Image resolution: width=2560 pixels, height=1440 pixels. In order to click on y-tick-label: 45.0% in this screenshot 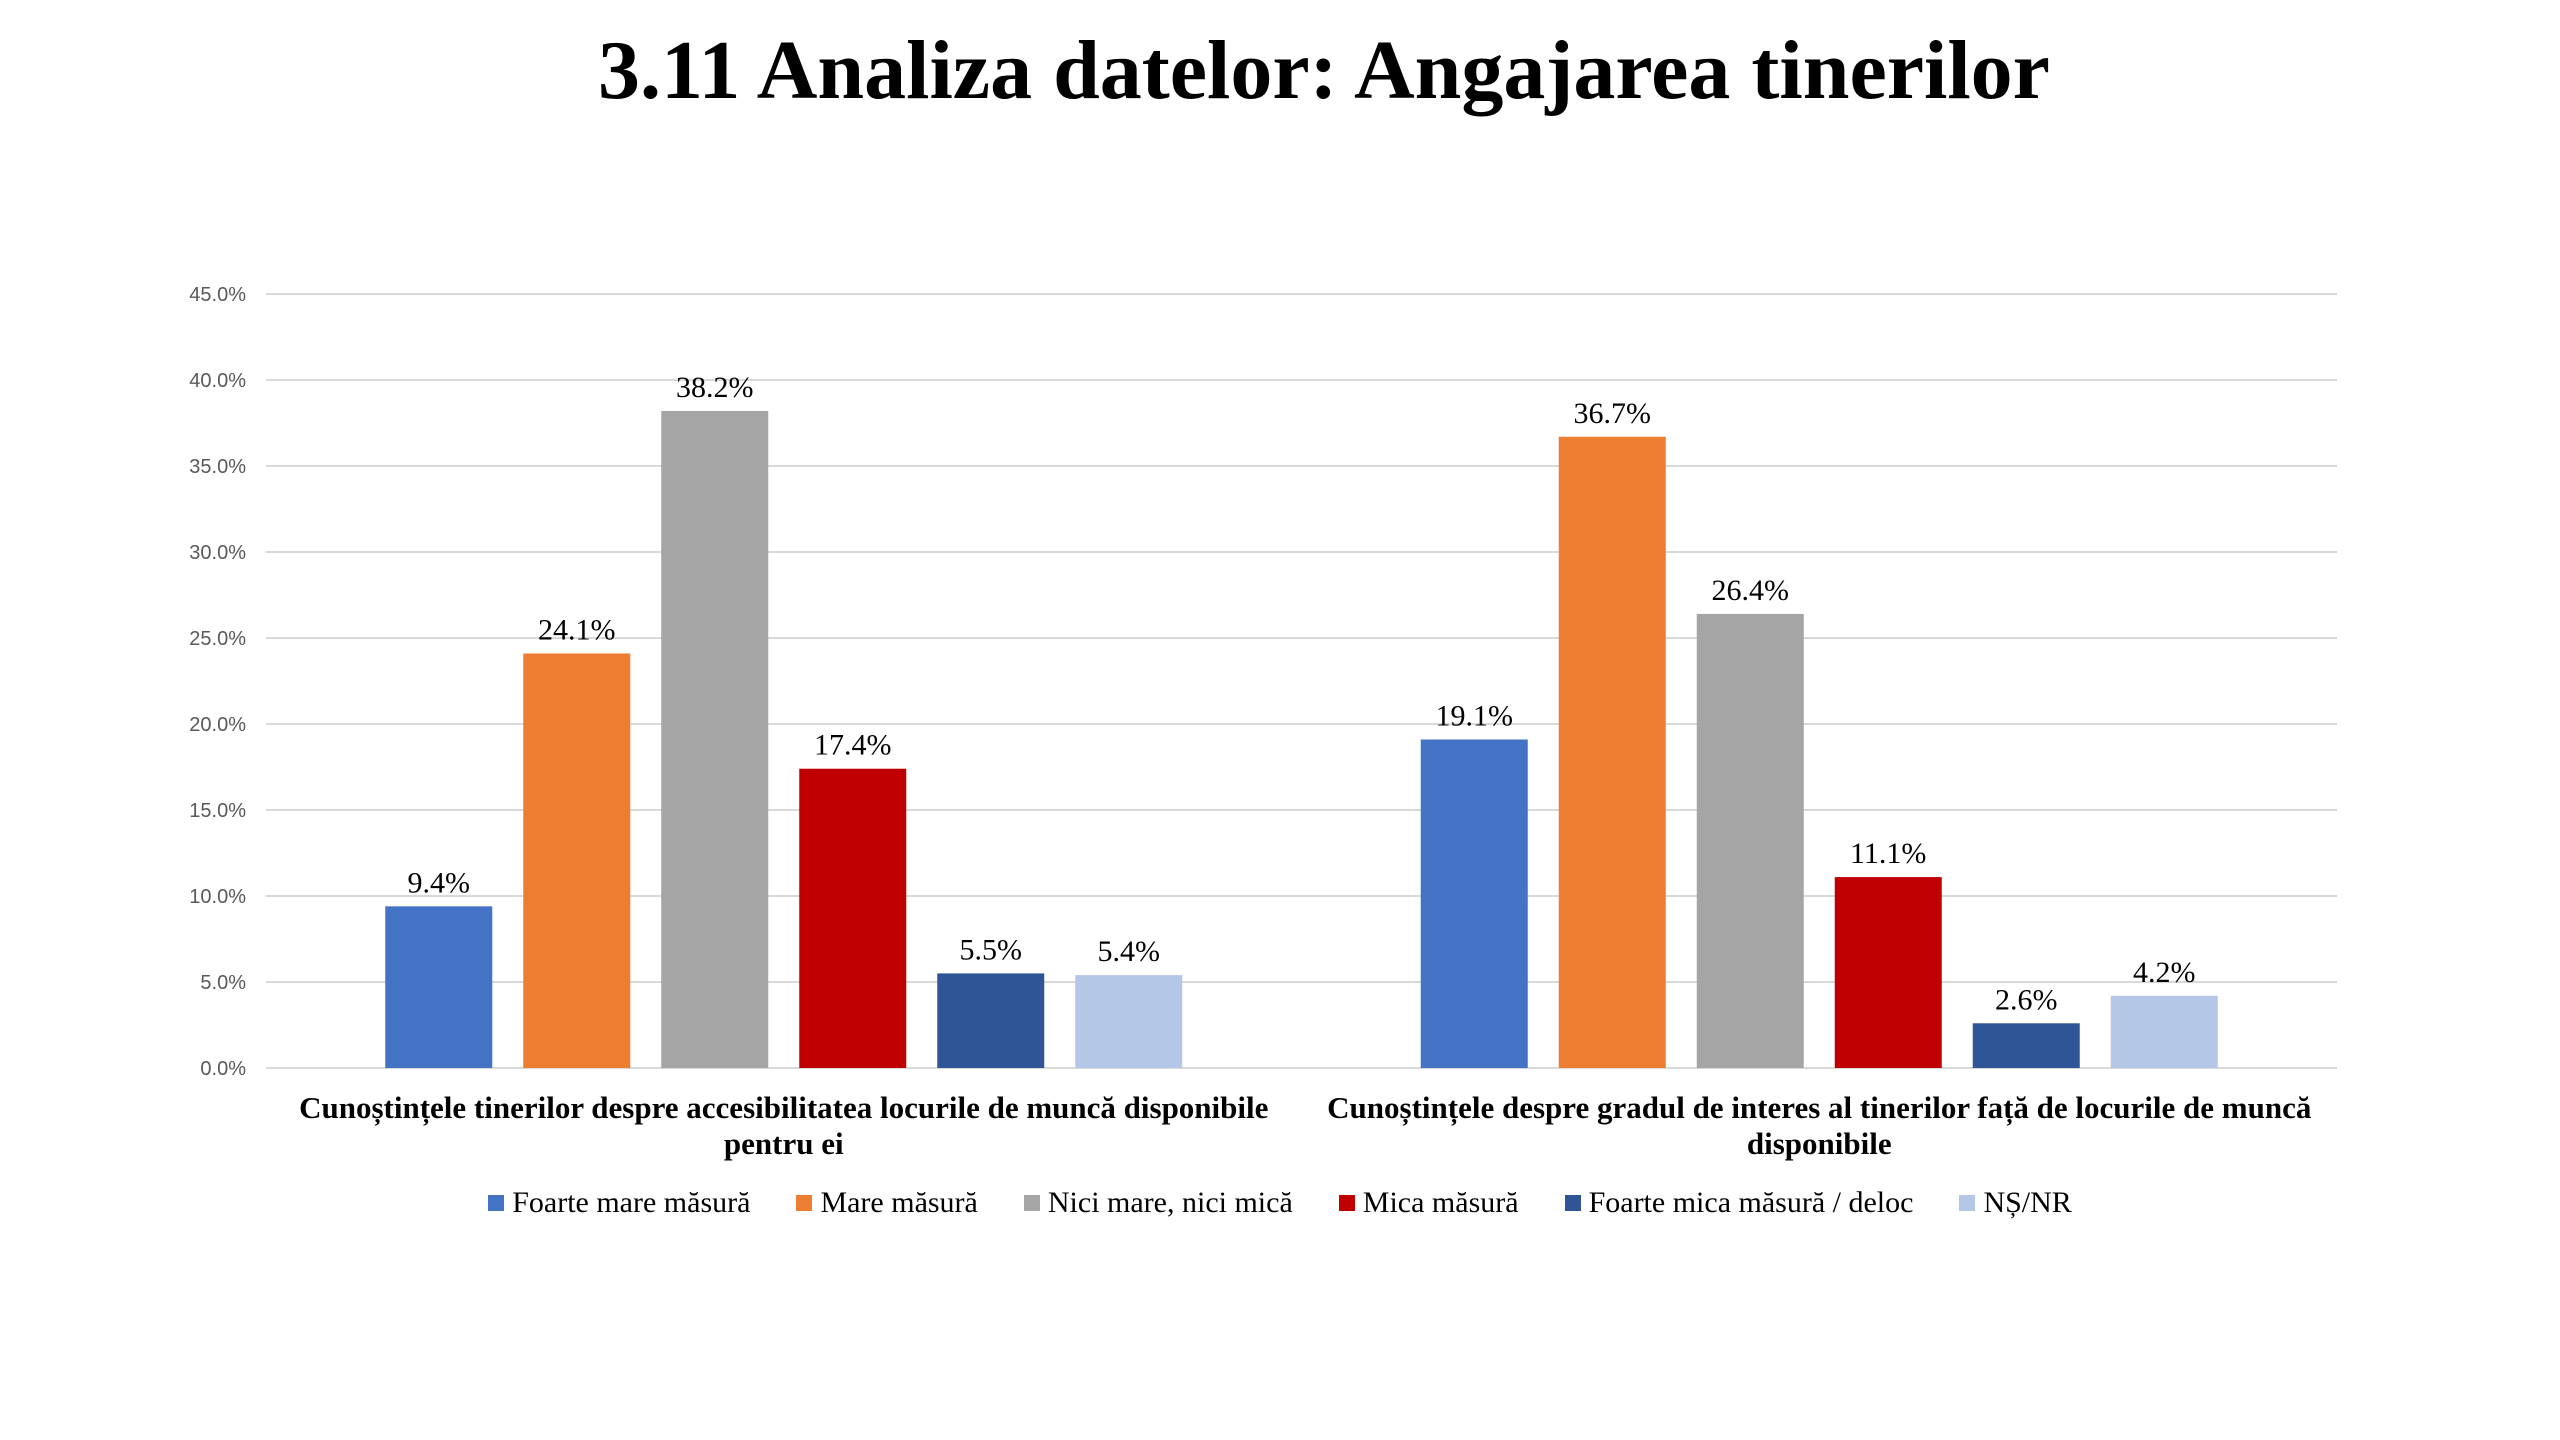, I will do `click(217, 295)`.